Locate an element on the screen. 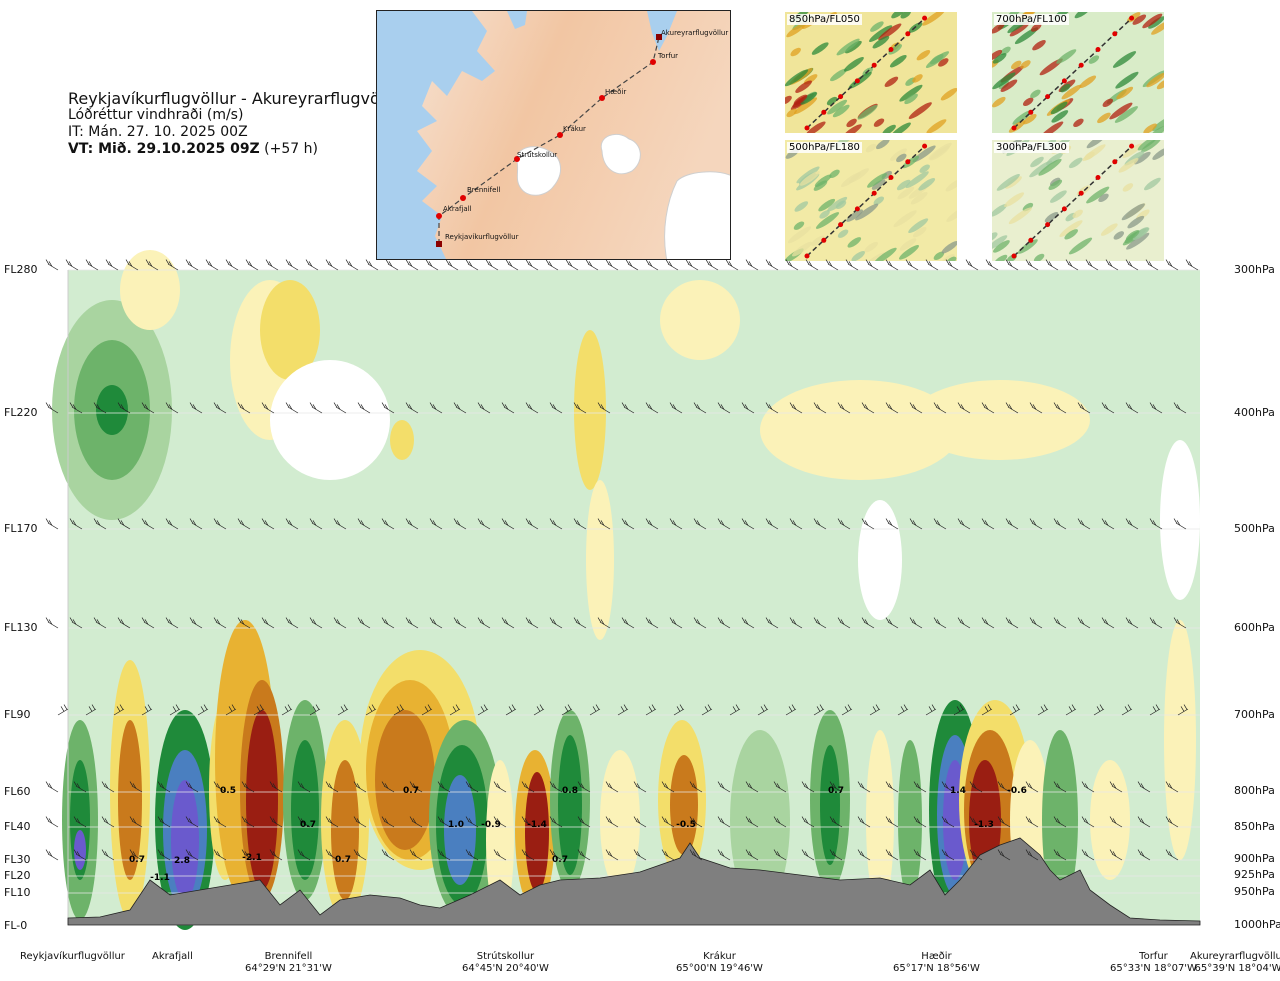 Image resolution: width=1280 pixels, height=981 pixels. hpa-label: 400hPa is located at coordinates (1254, 412).